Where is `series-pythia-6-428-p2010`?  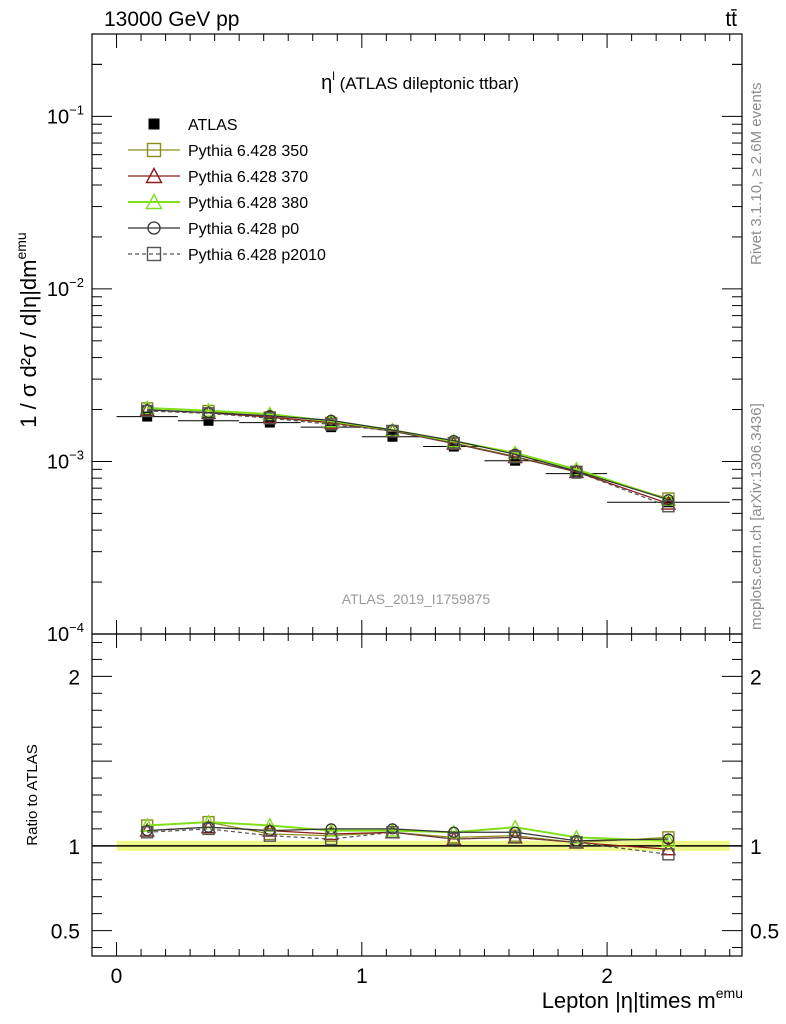
series-pythia-6-428-p2010 is located at coordinates (407, 458).